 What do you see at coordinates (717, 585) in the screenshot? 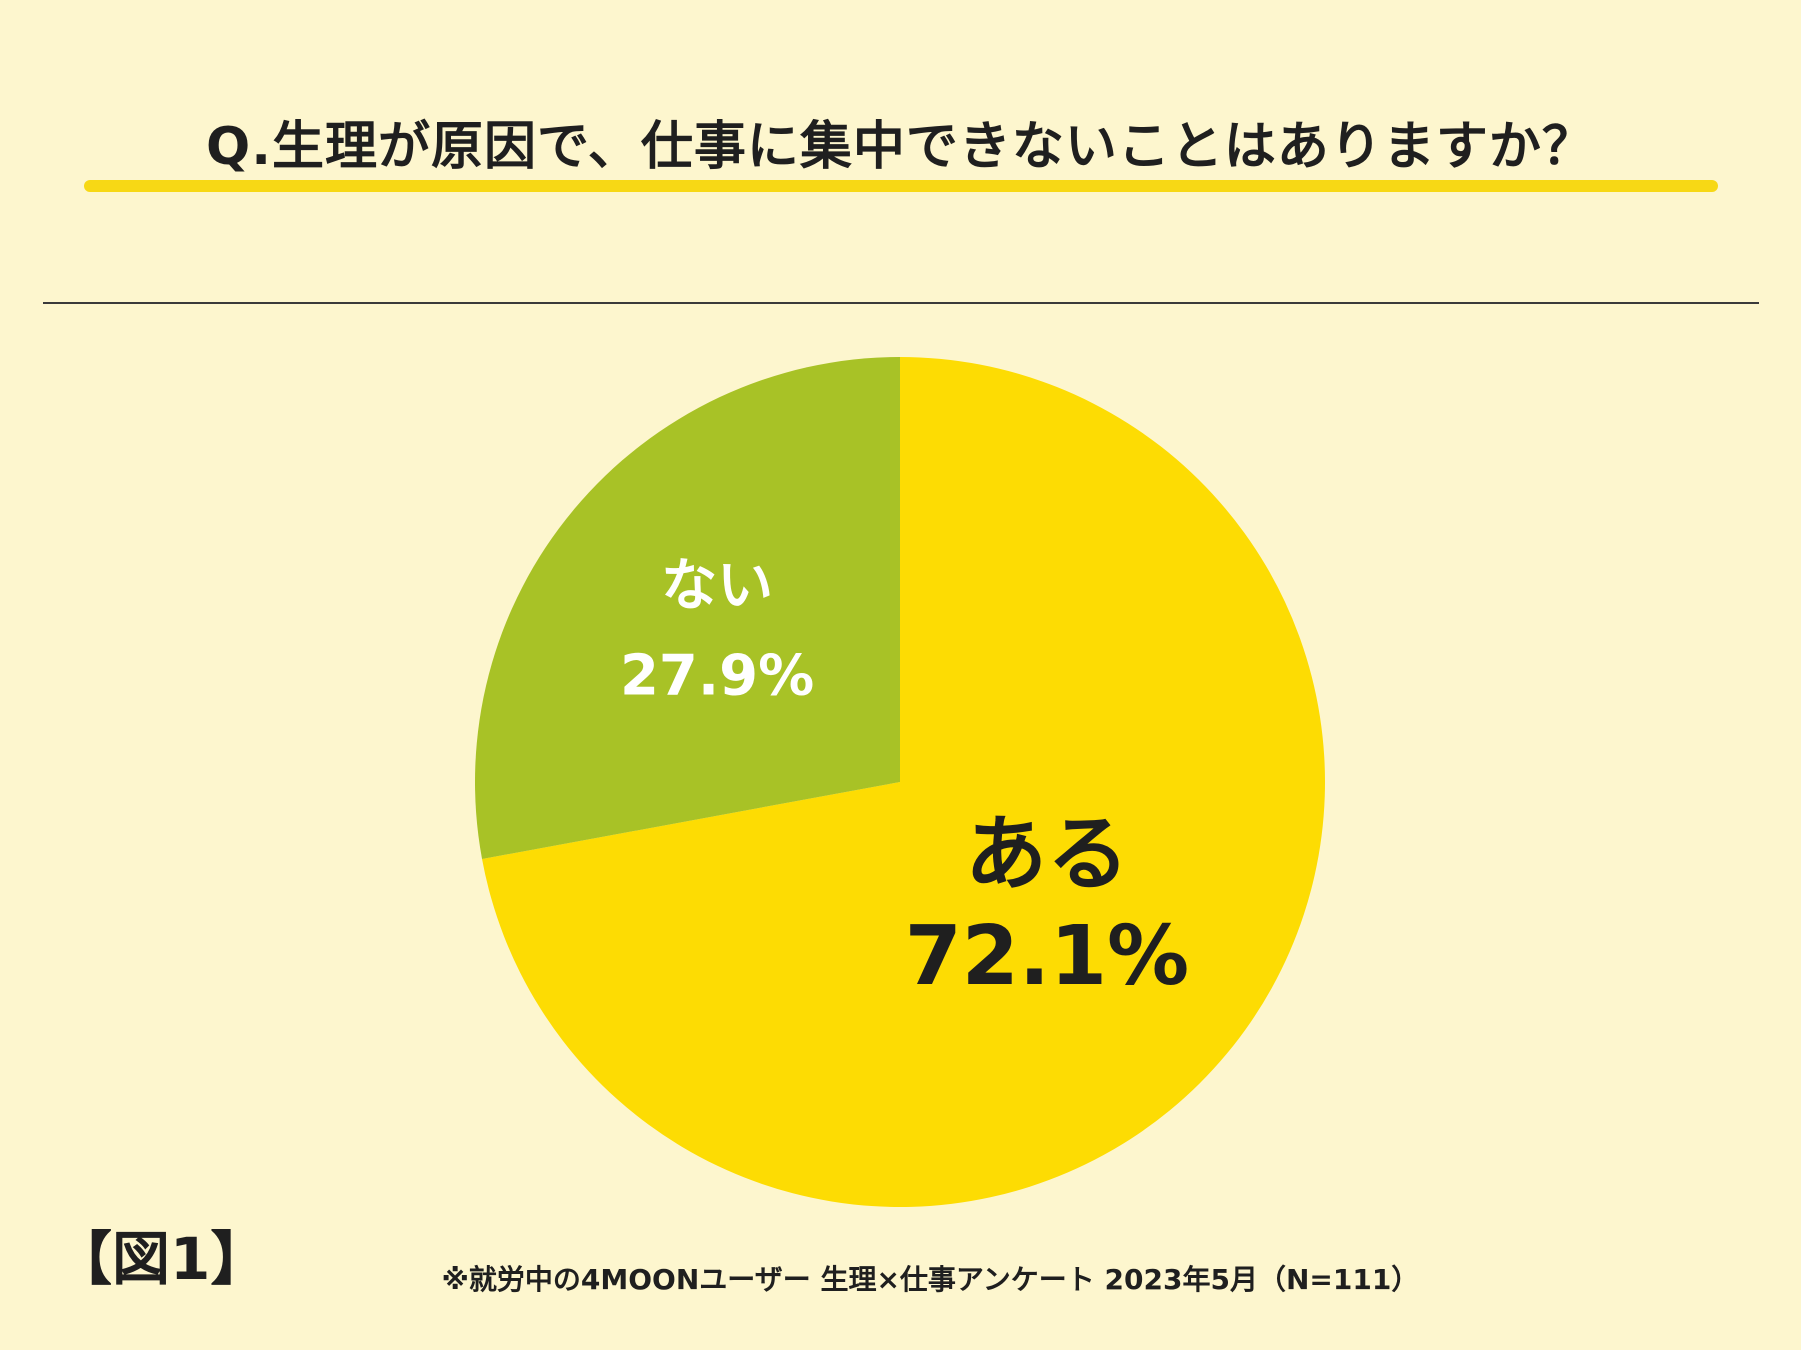
I see `slice-label-nai: ない` at bounding box center [717, 585].